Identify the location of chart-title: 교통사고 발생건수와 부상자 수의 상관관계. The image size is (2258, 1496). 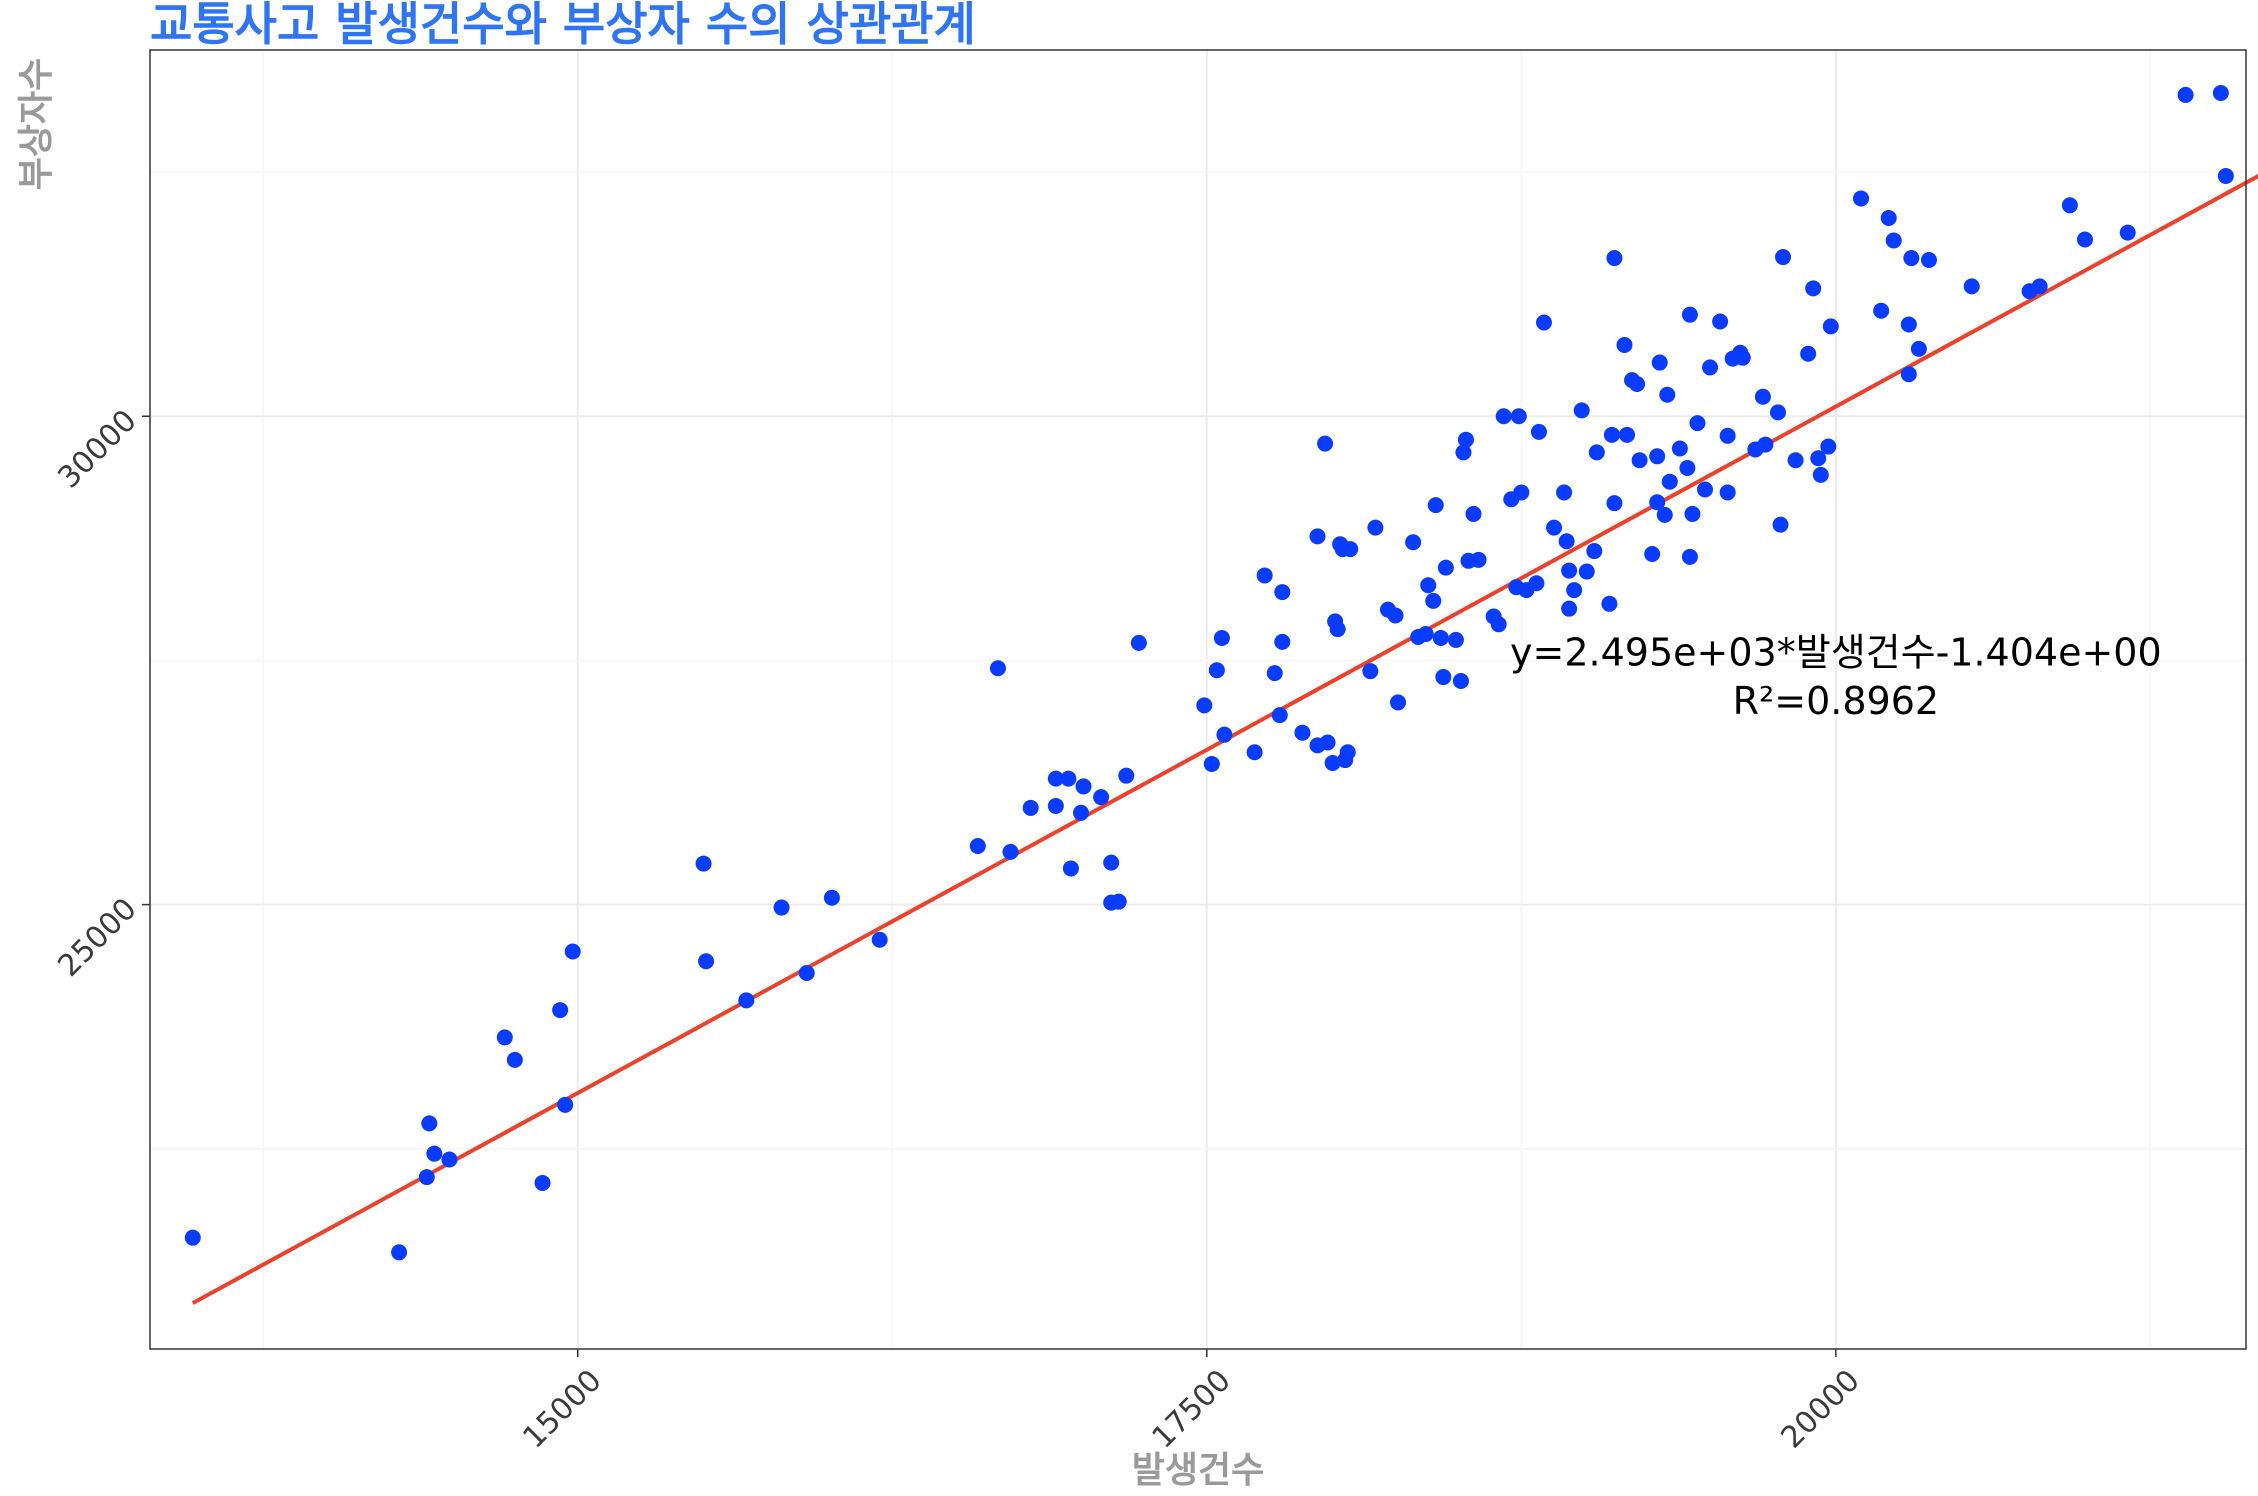
(563, 25).